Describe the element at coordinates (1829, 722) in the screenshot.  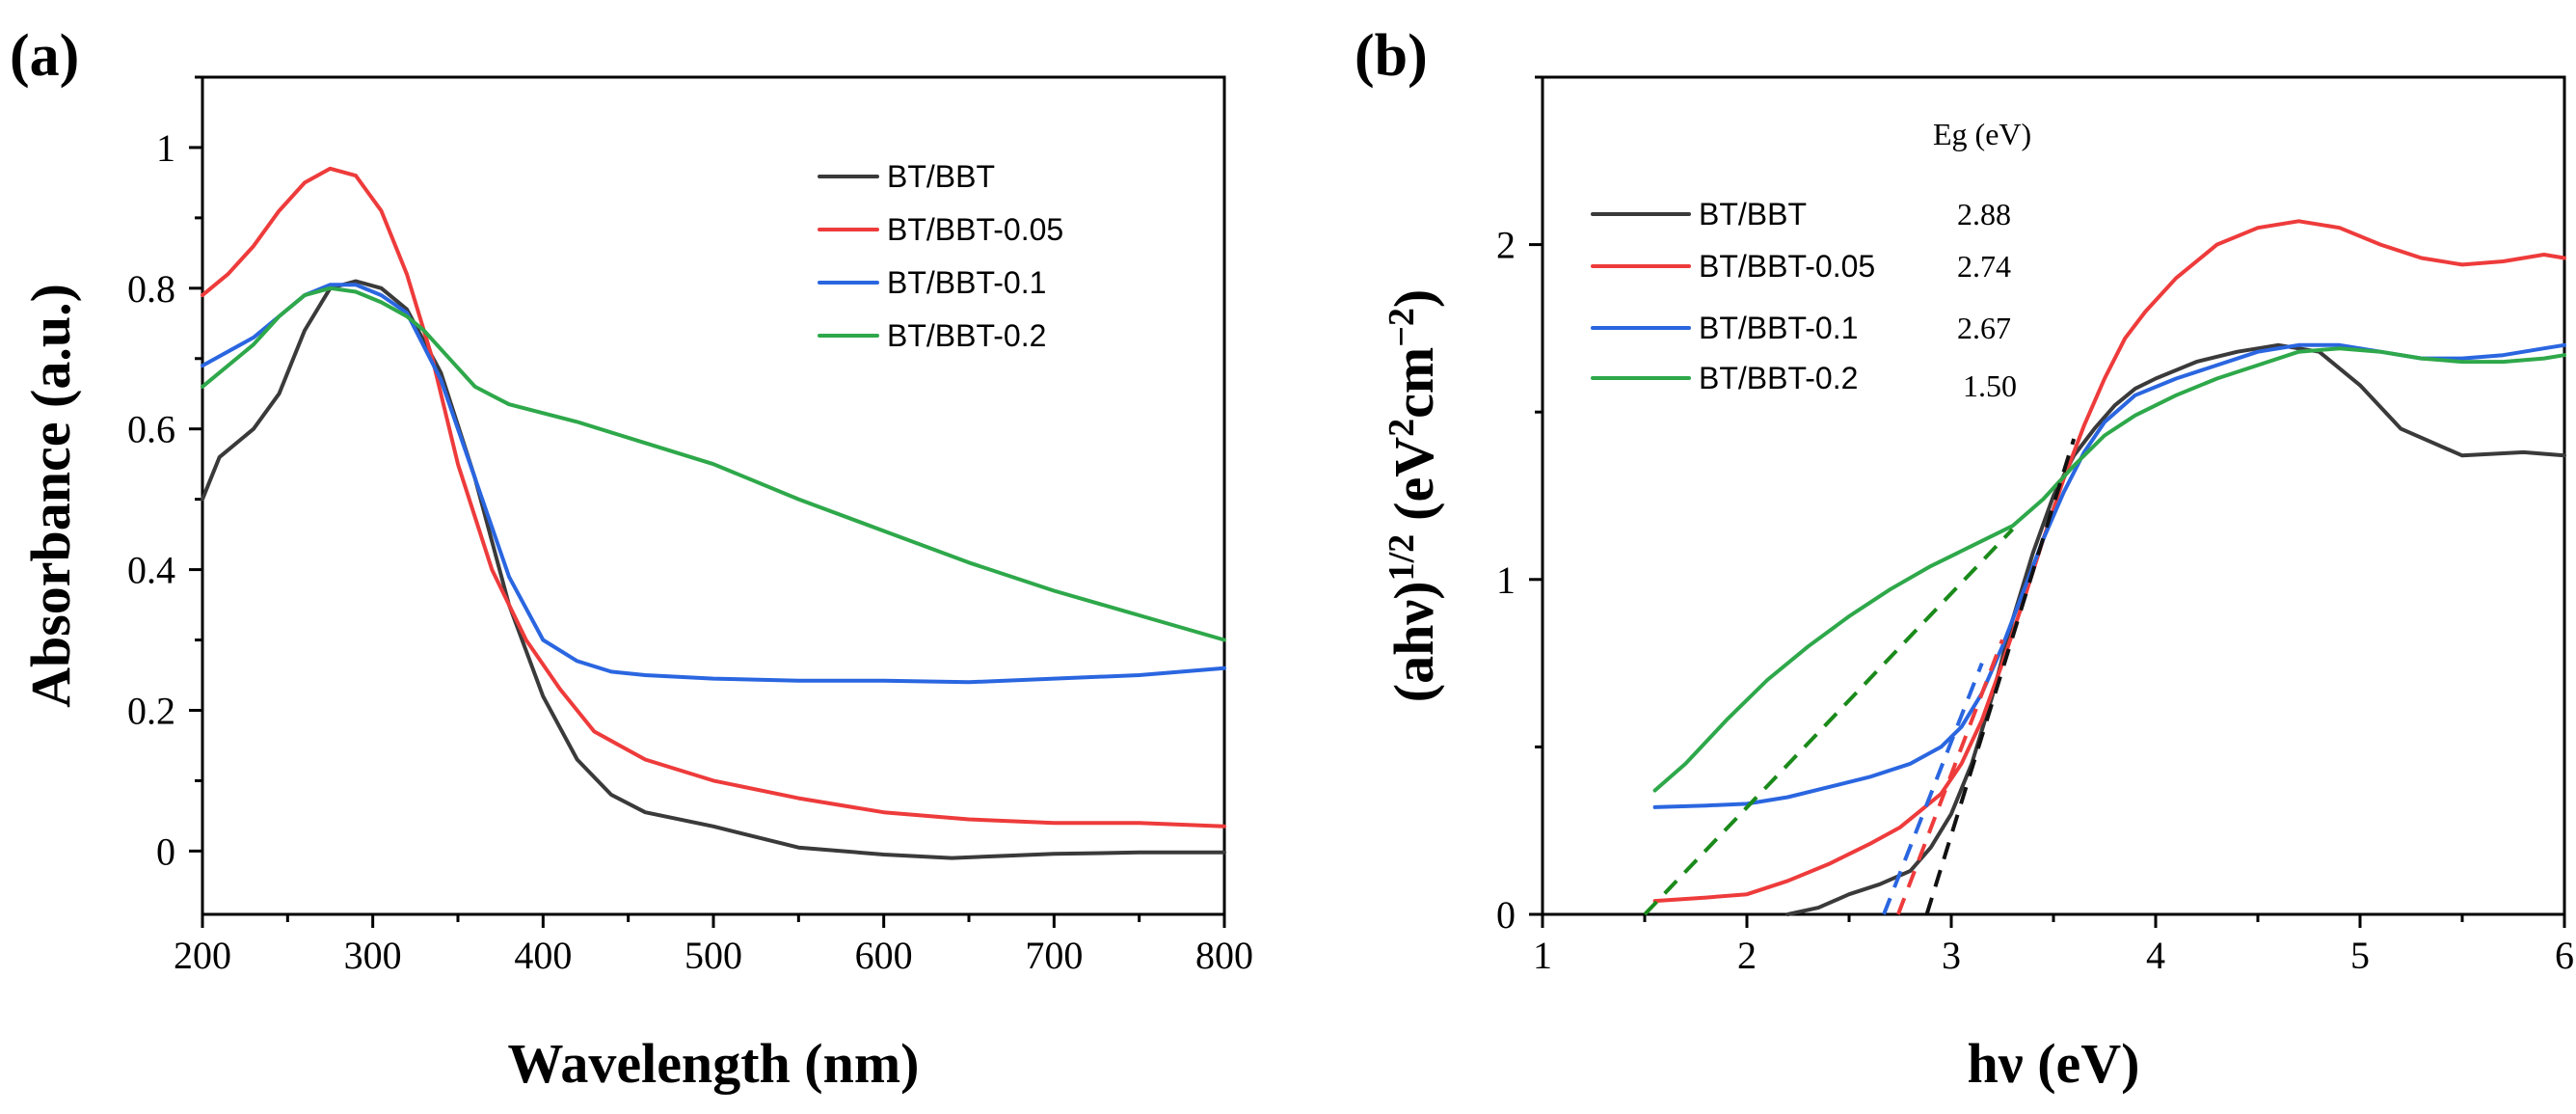
I see `tangent-line-bt-bbt-0-2-fit` at that location.